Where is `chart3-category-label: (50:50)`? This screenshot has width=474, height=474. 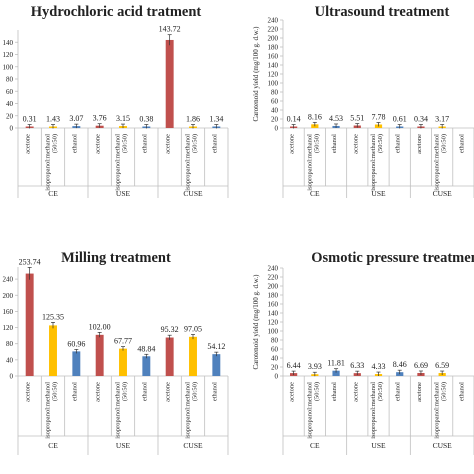 chart3-category-label: (50:50) is located at coordinates (125, 391).